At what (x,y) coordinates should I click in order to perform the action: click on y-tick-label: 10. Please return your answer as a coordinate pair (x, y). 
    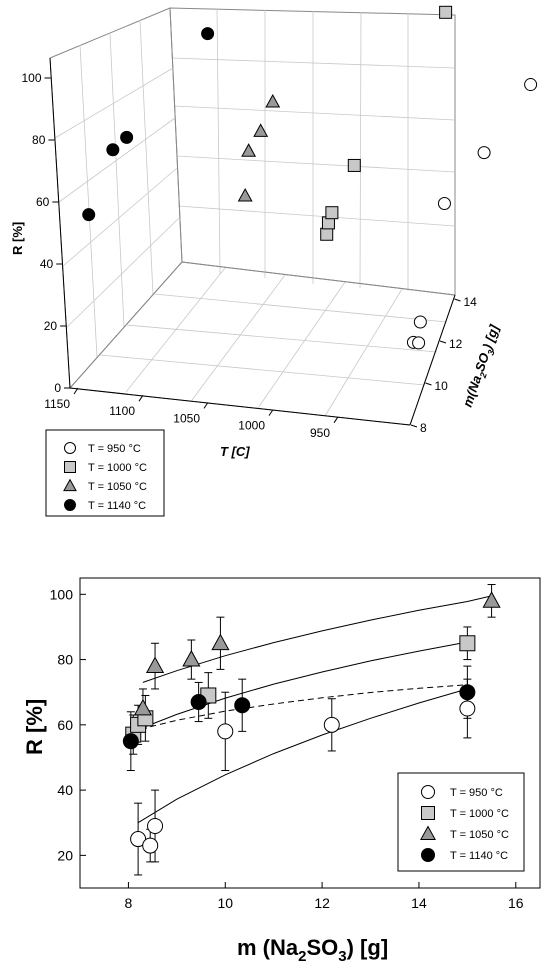
    Looking at the image, I should click on (442, 386).